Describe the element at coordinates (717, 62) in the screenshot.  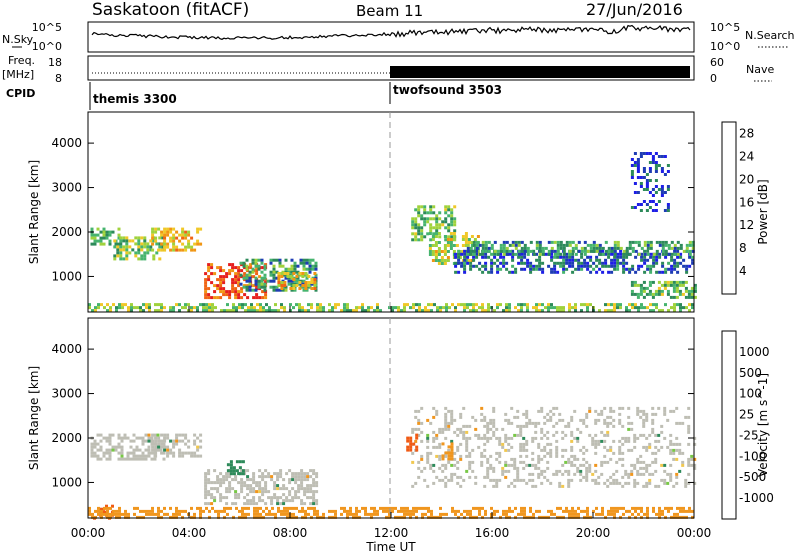
I see `freq-tick-right-high: 60` at that location.